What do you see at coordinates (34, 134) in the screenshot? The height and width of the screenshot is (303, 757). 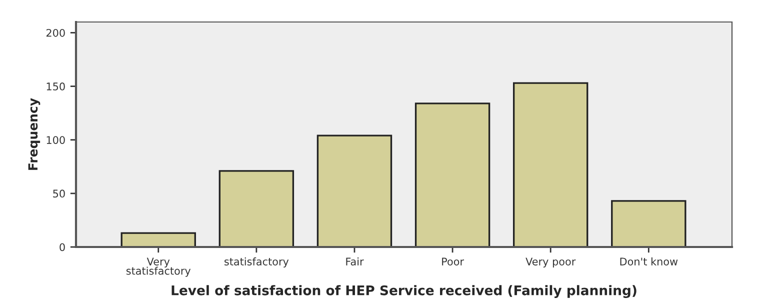 I see `y-axis-title: Frequency` at bounding box center [34, 134].